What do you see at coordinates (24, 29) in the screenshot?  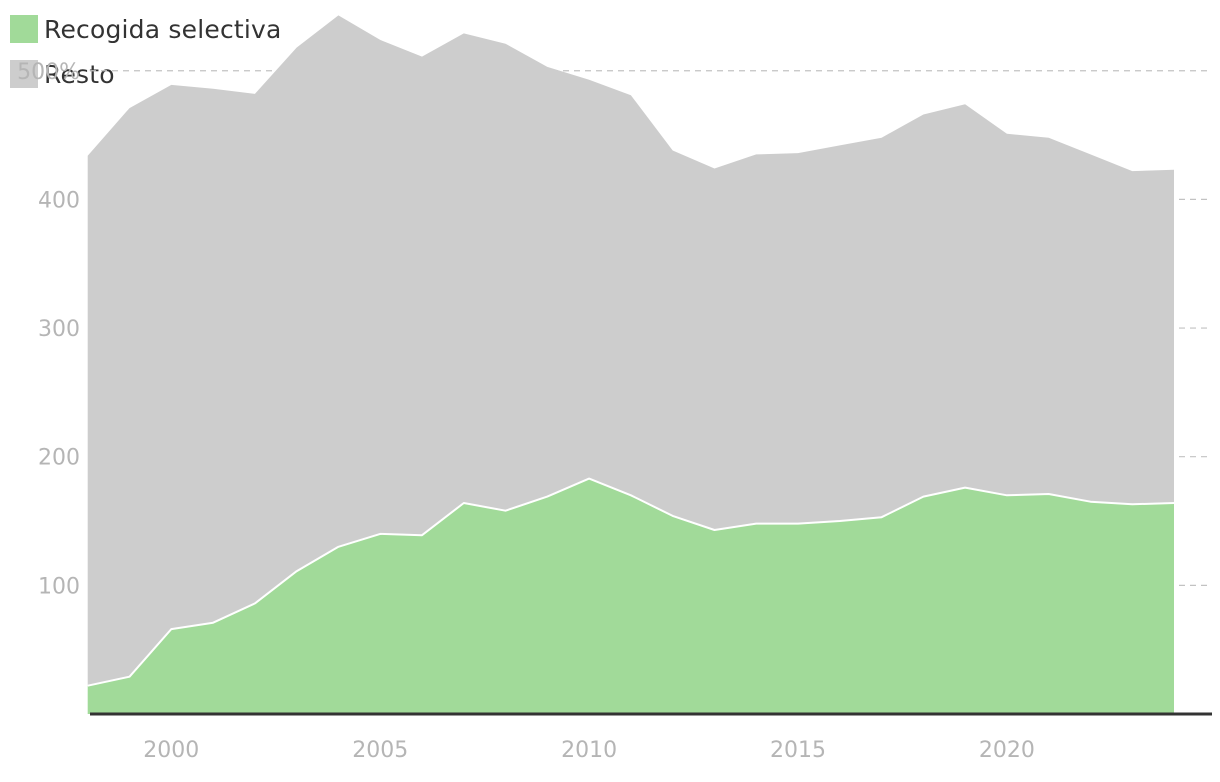 I see `legend-swatch-recogida-selectiva` at bounding box center [24, 29].